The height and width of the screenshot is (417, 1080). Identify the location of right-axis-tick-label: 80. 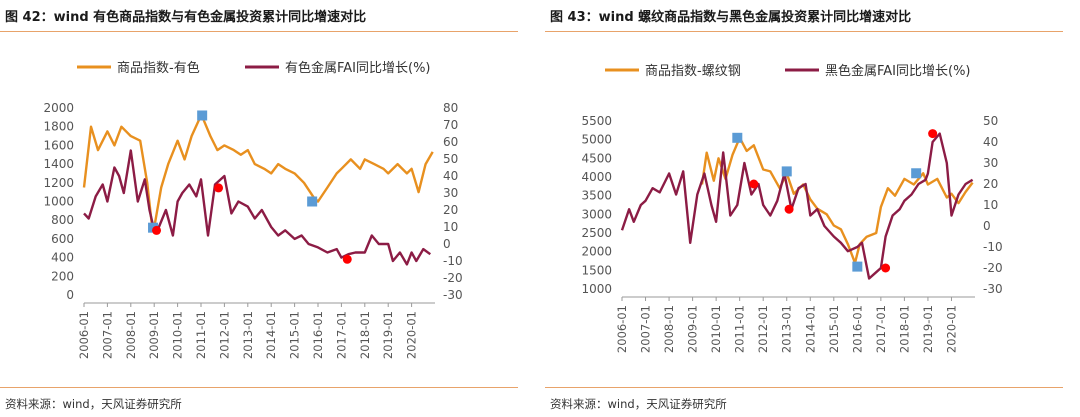
(450, 108).